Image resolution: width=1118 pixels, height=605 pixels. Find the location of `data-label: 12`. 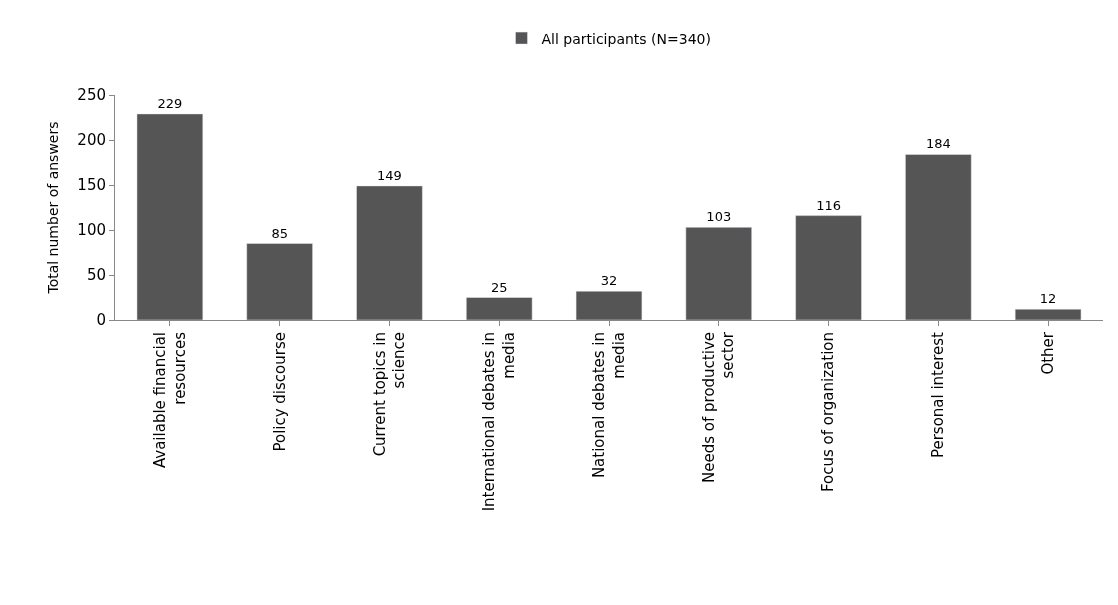

data-label: 12 is located at coordinates (1048, 299).